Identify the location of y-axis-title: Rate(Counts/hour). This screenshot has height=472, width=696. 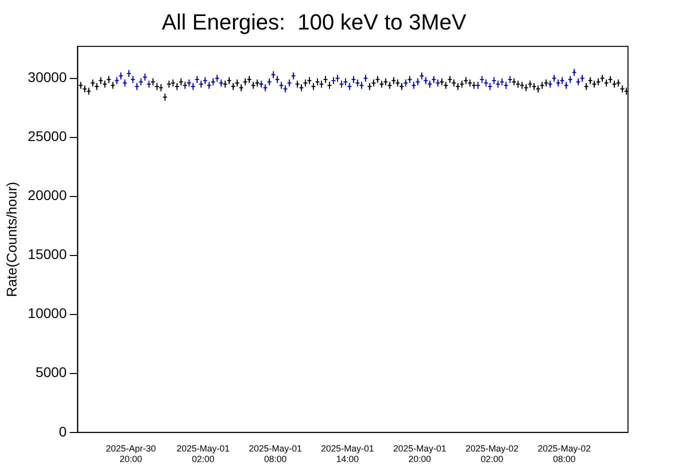
(11, 239).